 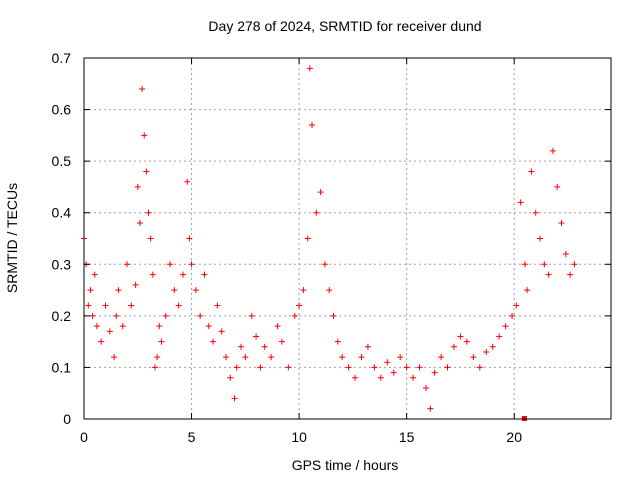 What do you see at coordinates (67, 419) in the screenshot?
I see `y-tick-label: 0` at bounding box center [67, 419].